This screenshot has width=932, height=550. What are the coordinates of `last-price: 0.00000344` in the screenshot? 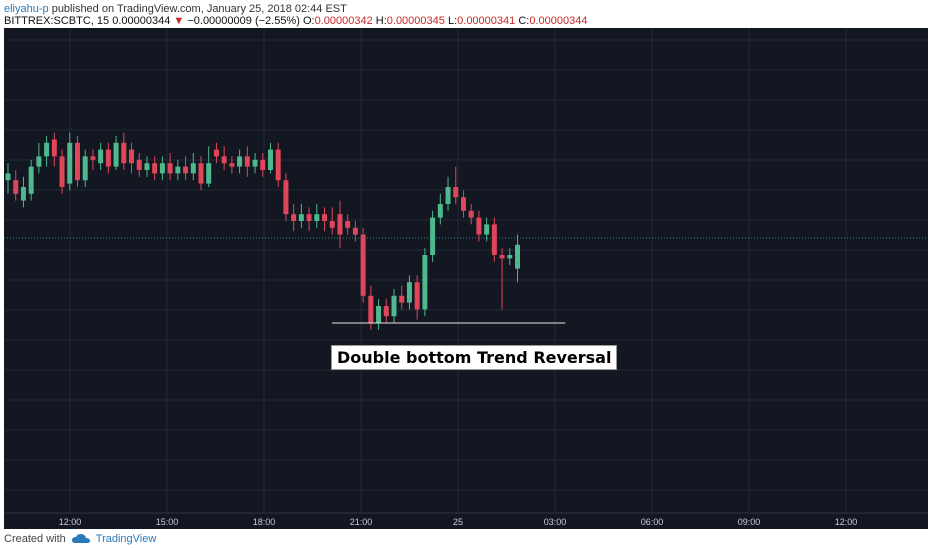 It's located at (141, 21).